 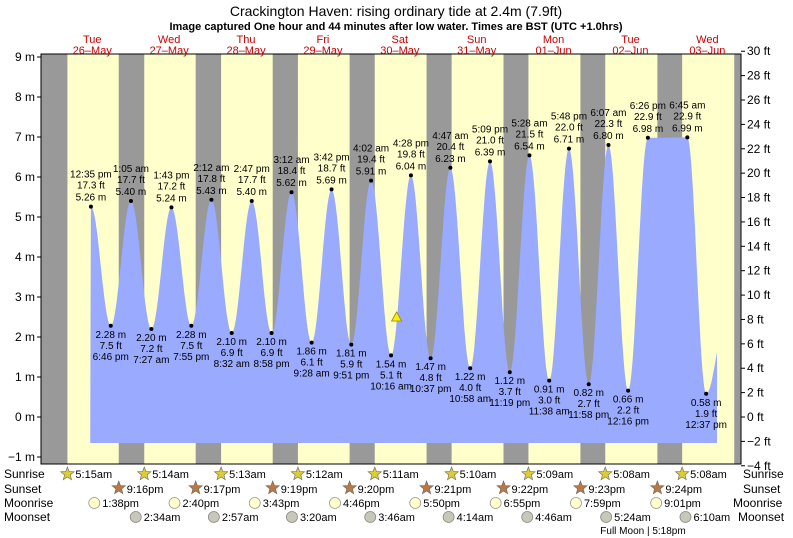 What do you see at coordinates (291, 183) in the screenshot?
I see `high-tide-m: 5.62 m` at bounding box center [291, 183].